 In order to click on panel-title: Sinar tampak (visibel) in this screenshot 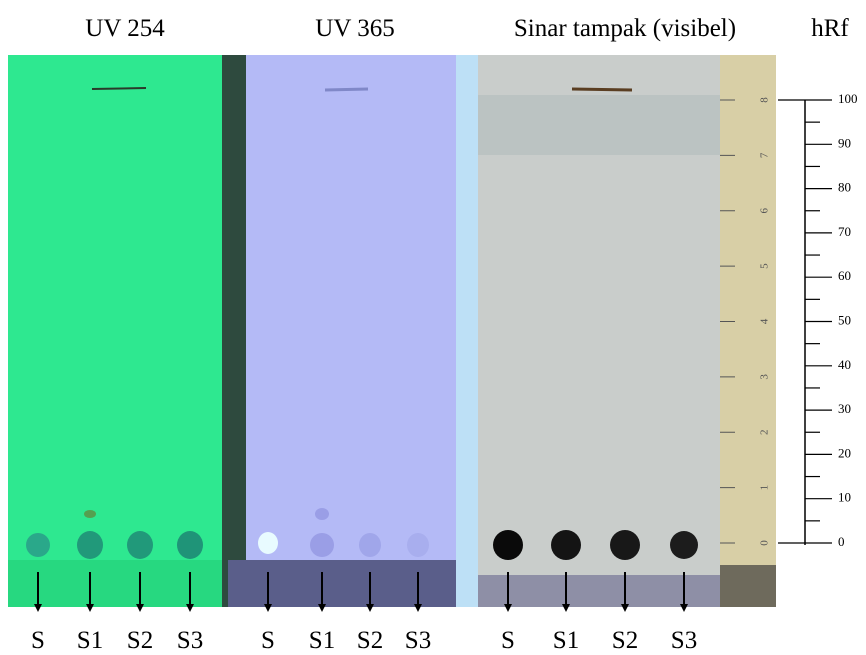, I will do `click(625, 28)`.